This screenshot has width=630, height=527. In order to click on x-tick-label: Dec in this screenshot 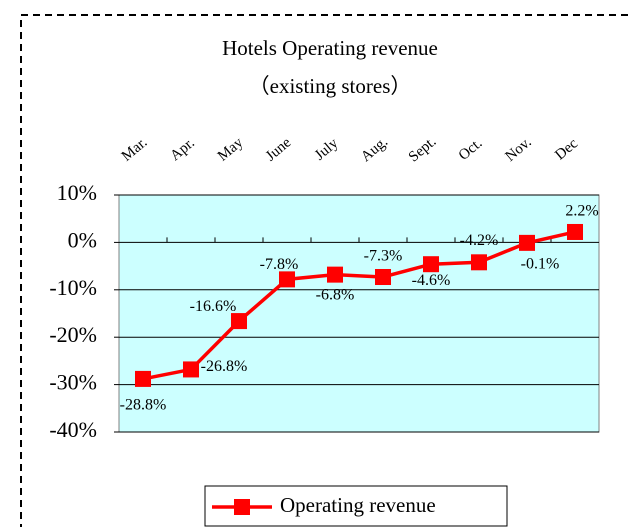, I will do `click(566, 149)`.